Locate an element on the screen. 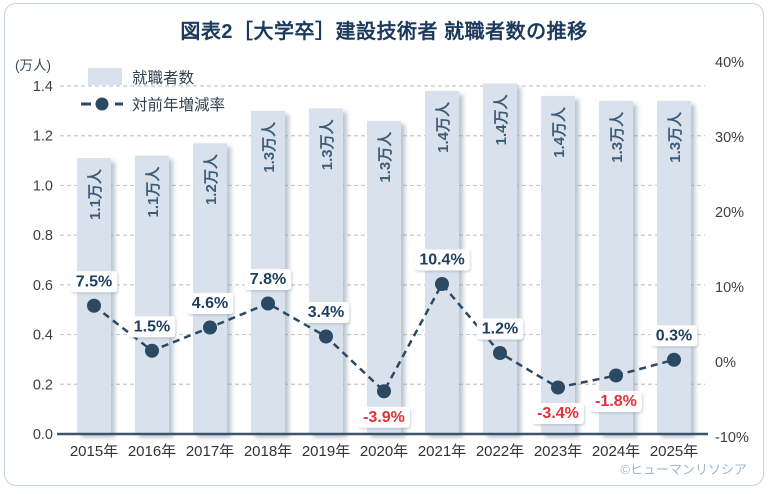 This screenshot has height=494, width=768. trend-value-label: 7.5% is located at coordinates (94, 281).